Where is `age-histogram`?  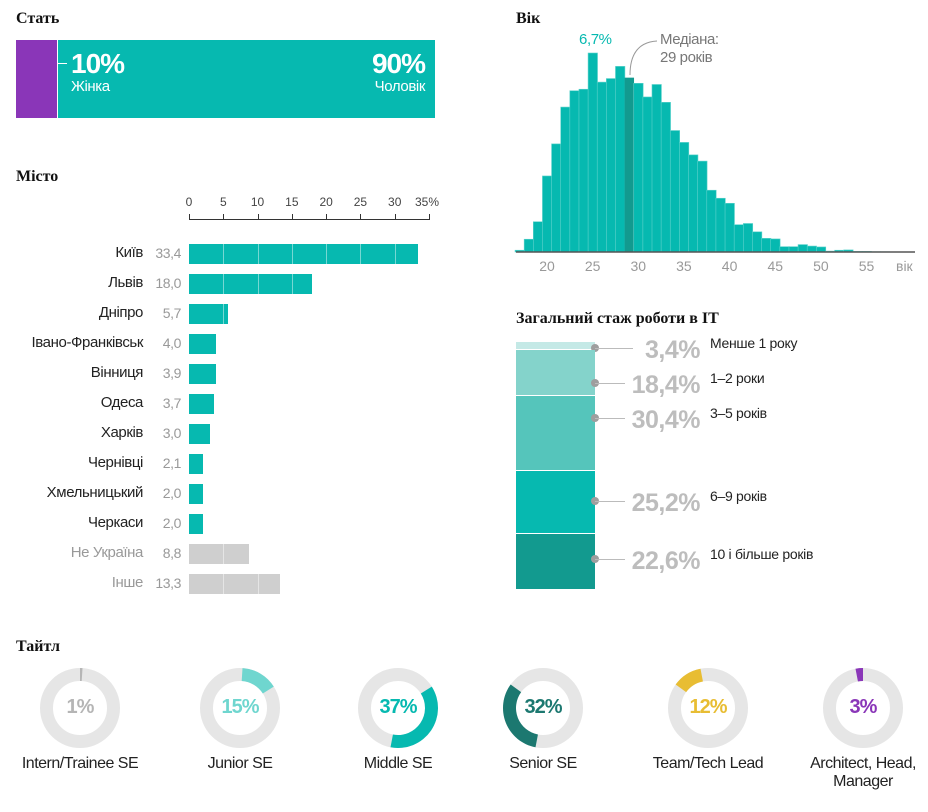 age-histogram is located at coordinates (714, 146).